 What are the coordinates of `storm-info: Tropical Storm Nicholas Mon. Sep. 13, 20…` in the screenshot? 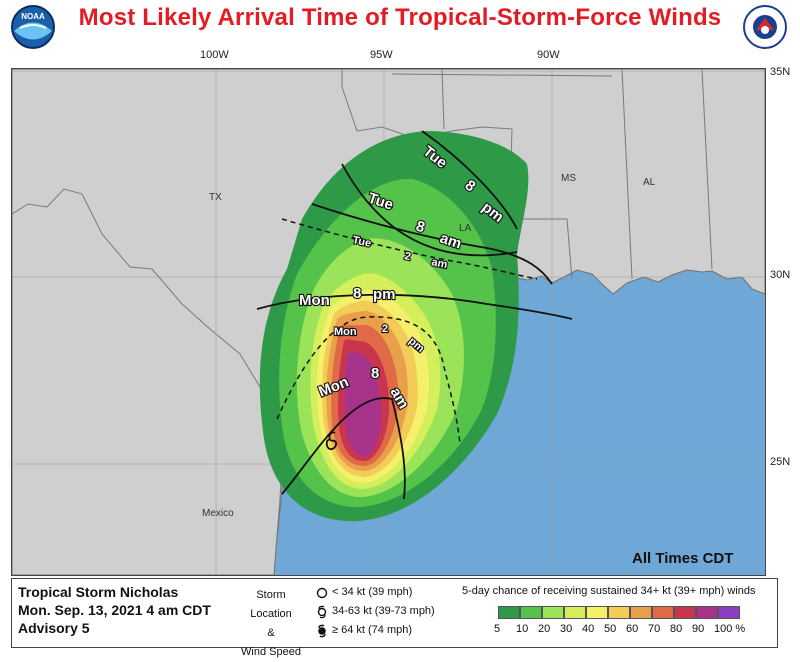 It's located at (114, 610).